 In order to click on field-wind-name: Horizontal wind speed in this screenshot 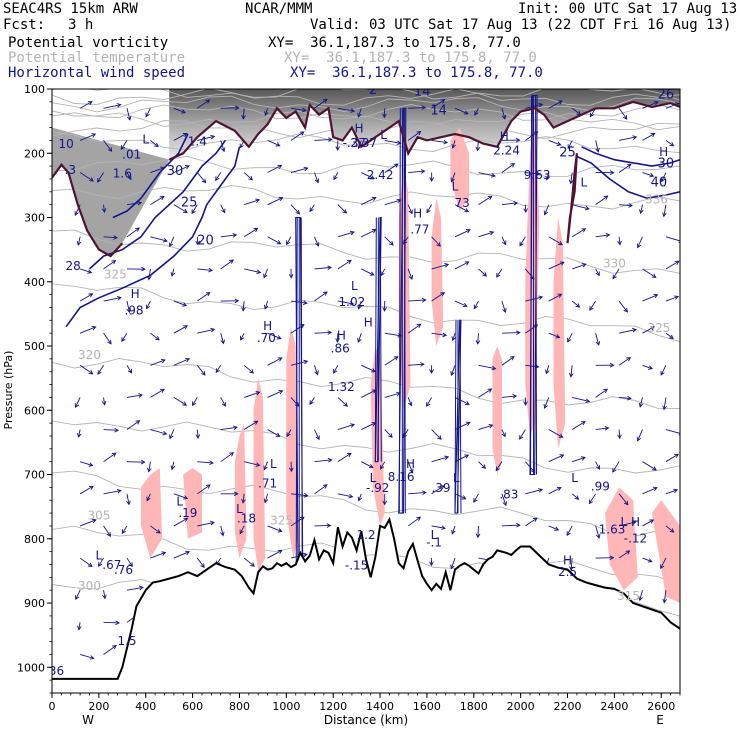, I will do `click(97, 73)`.